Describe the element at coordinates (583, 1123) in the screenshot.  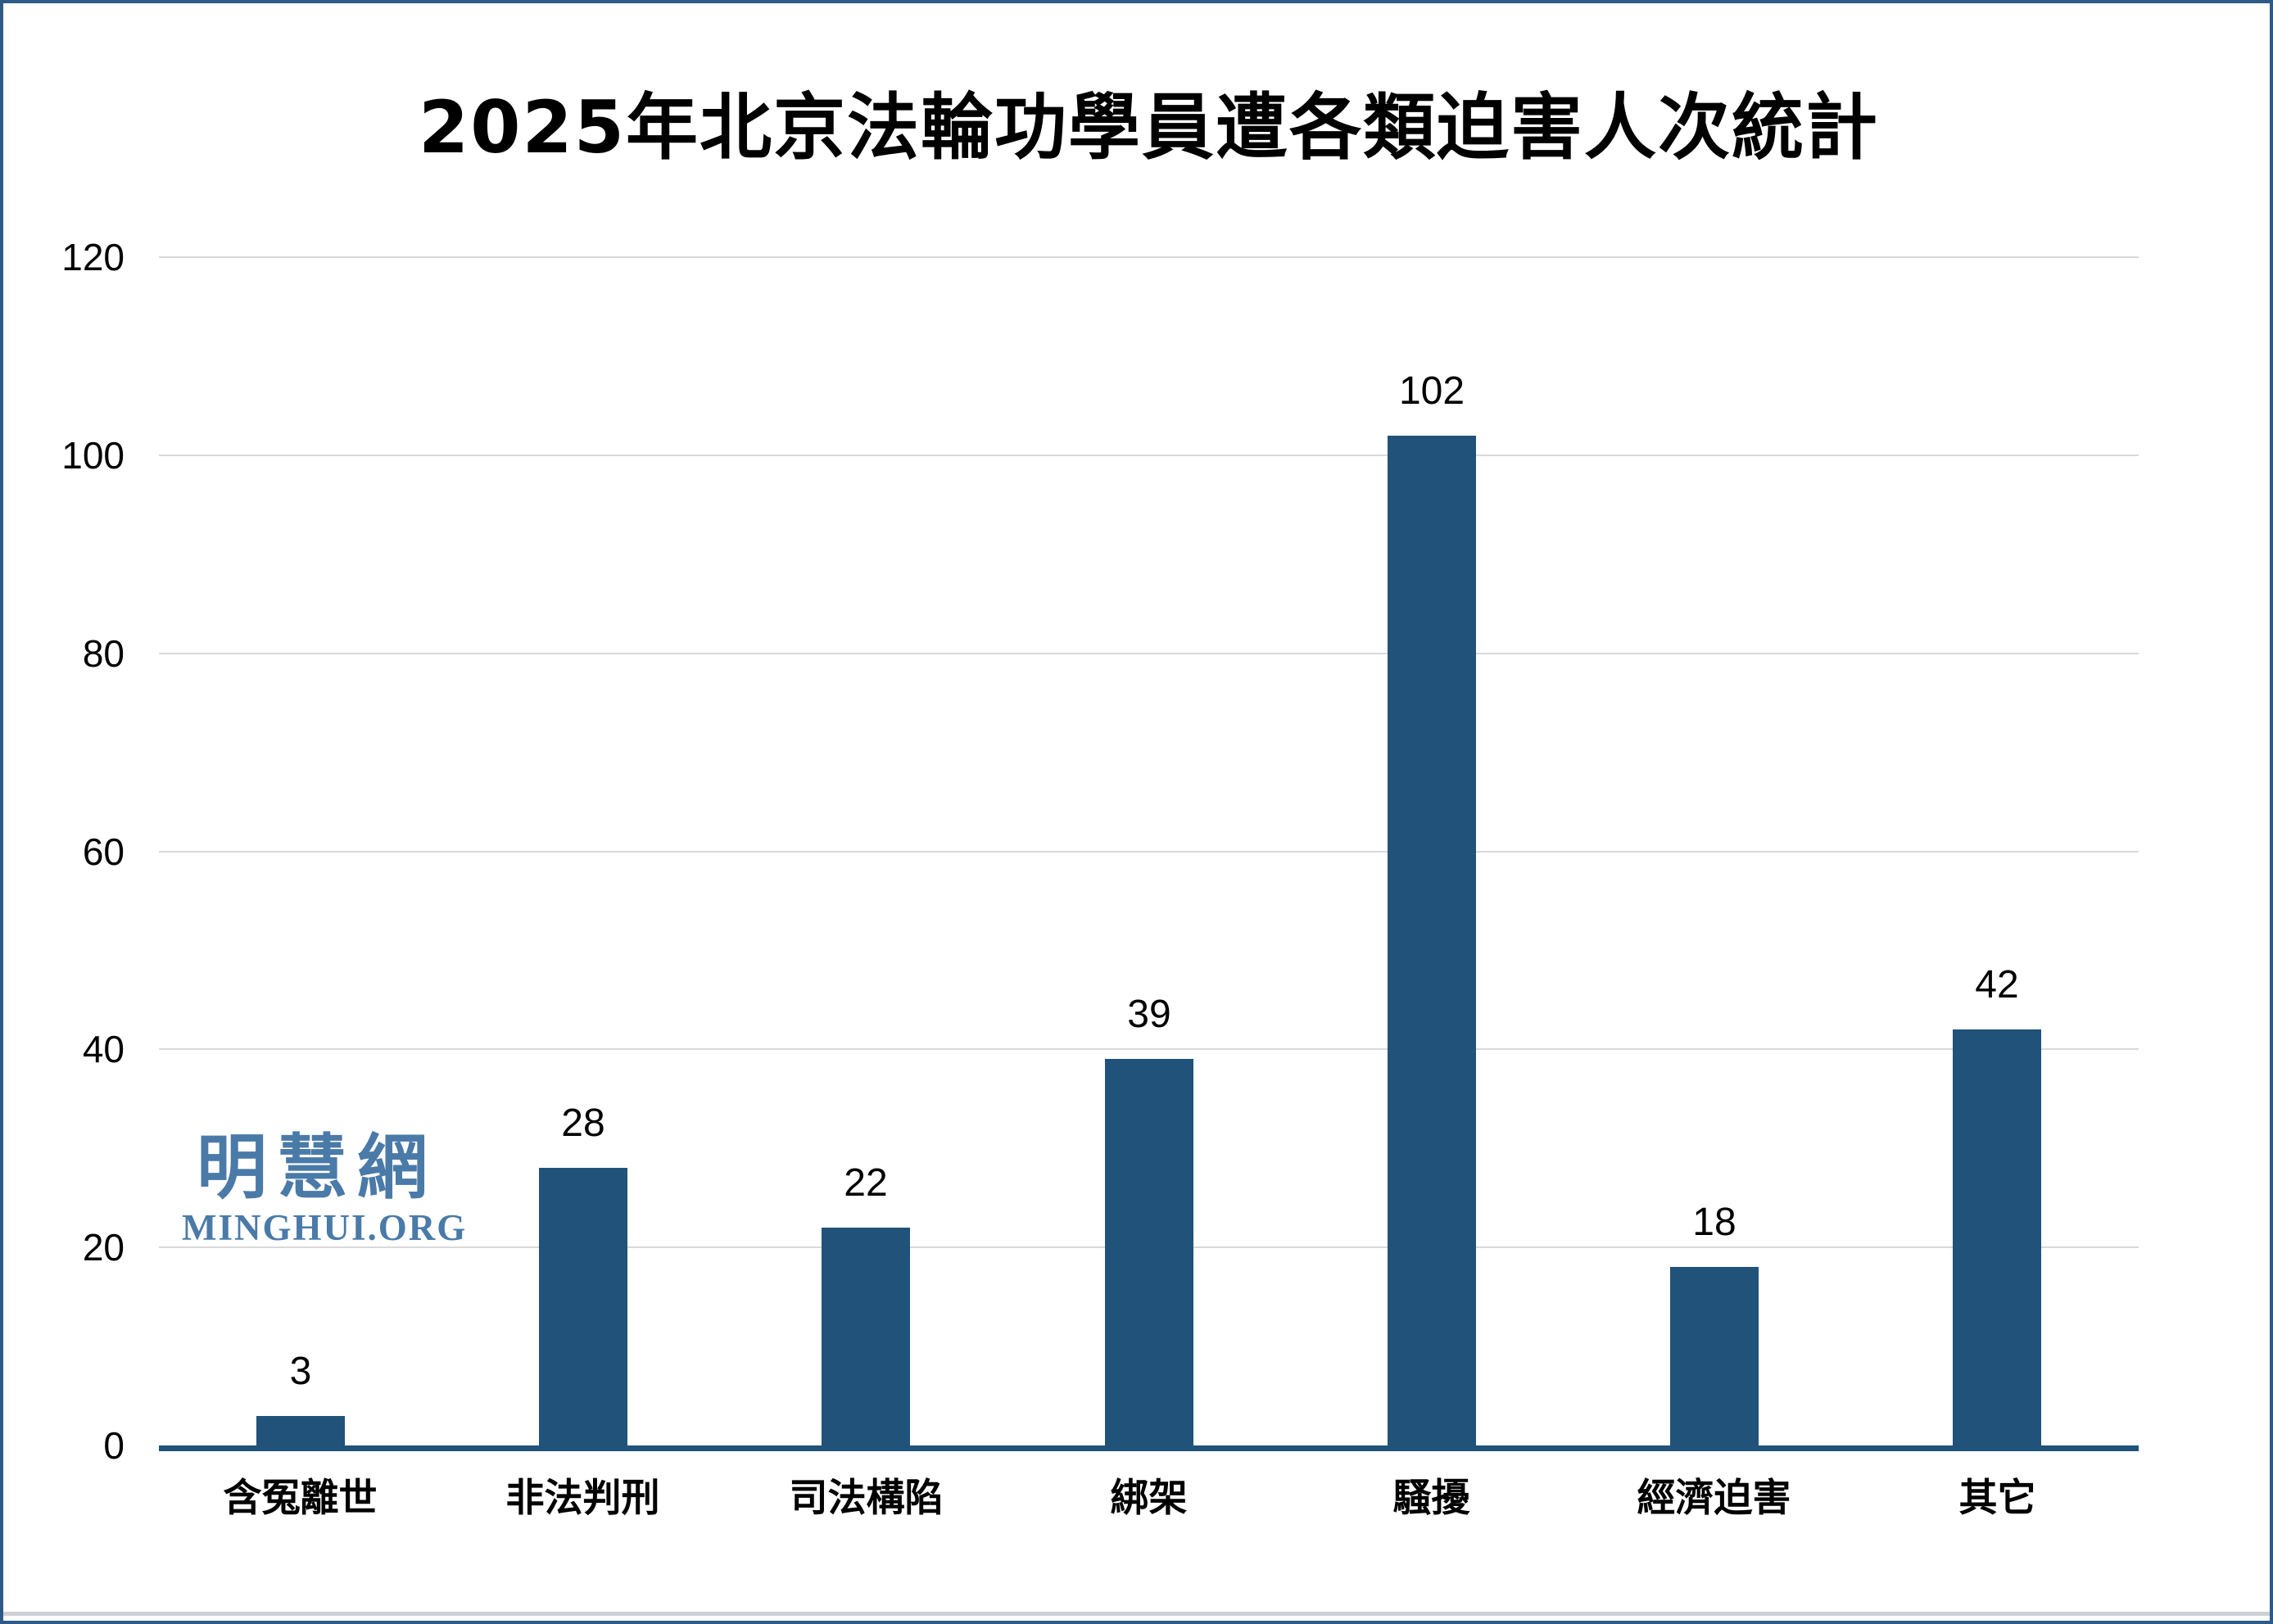
I see `bar-value-label: 28` at that location.